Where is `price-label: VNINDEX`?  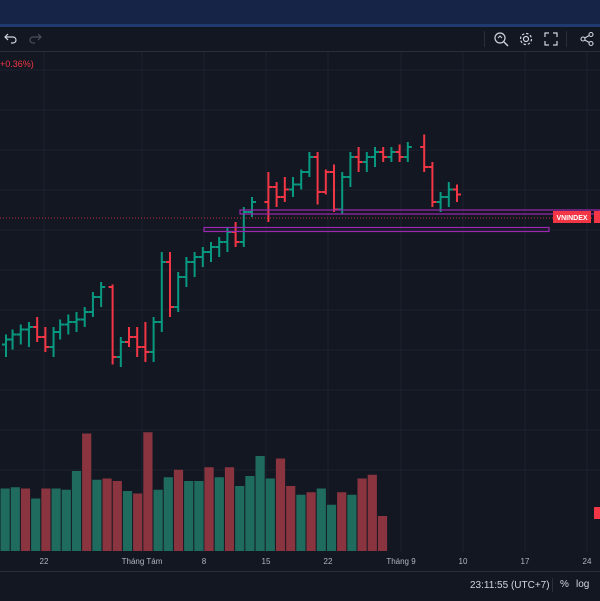
price-label: VNINDEX is located at coordinates (576, 217).